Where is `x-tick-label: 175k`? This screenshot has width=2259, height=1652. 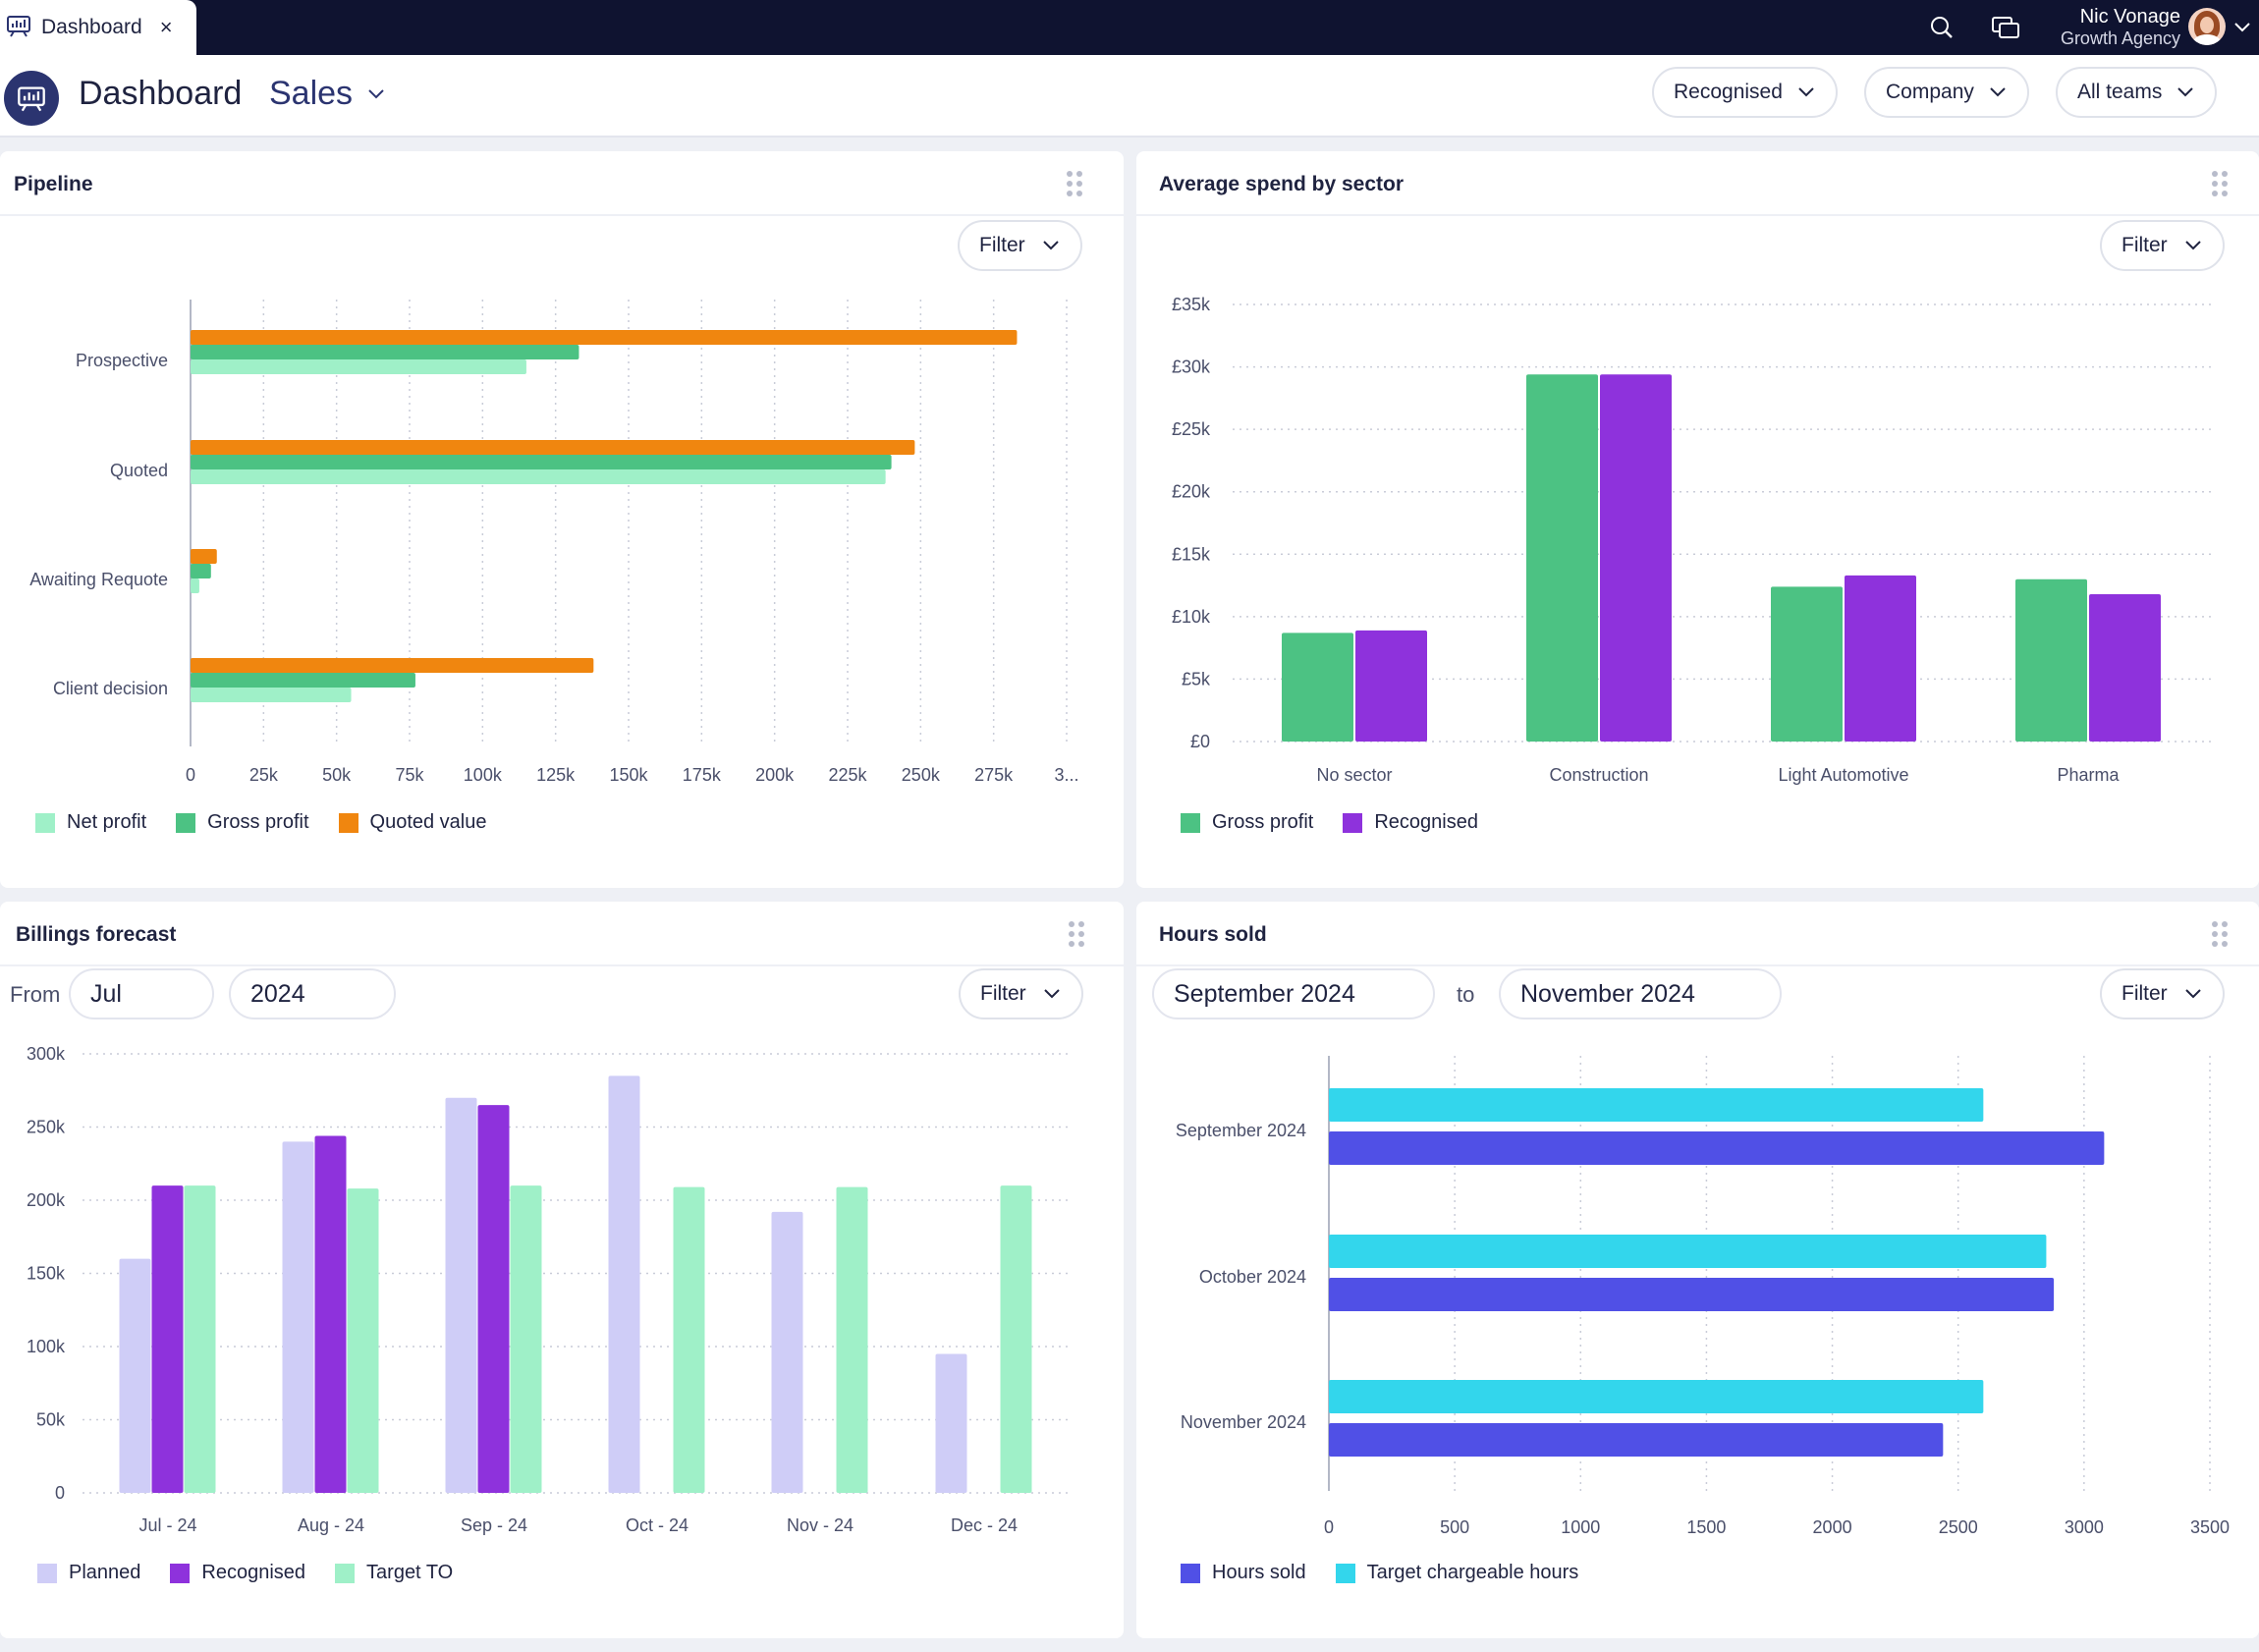 x-tick-label: 175k is located at coordinates (702, 775).